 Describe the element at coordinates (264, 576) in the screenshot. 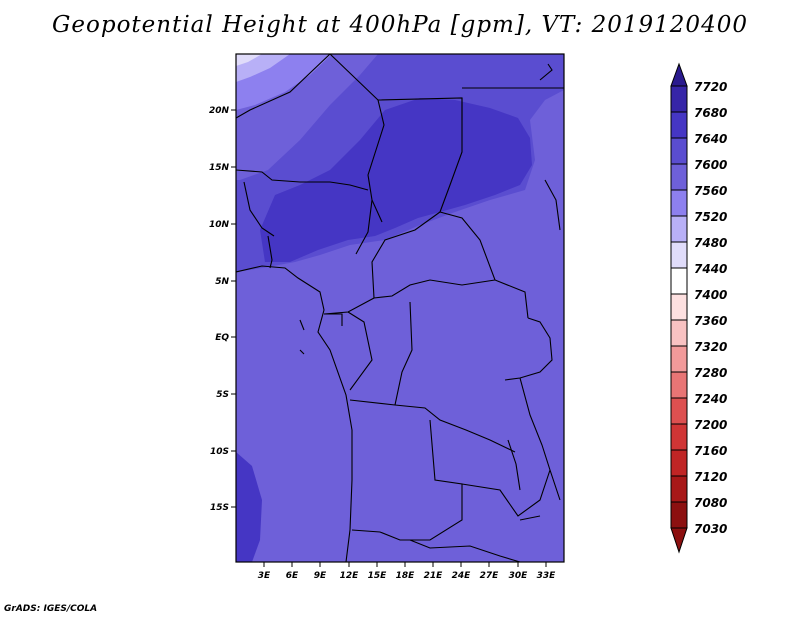

I see `lon-tick-label: 3E` at that location.